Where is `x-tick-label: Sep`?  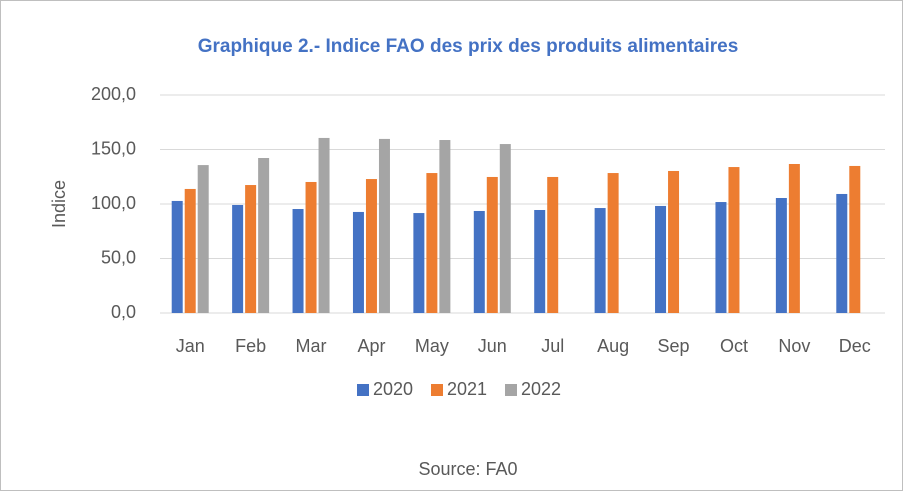 x-tick-label: Sep is located at coordinates (674, 346).